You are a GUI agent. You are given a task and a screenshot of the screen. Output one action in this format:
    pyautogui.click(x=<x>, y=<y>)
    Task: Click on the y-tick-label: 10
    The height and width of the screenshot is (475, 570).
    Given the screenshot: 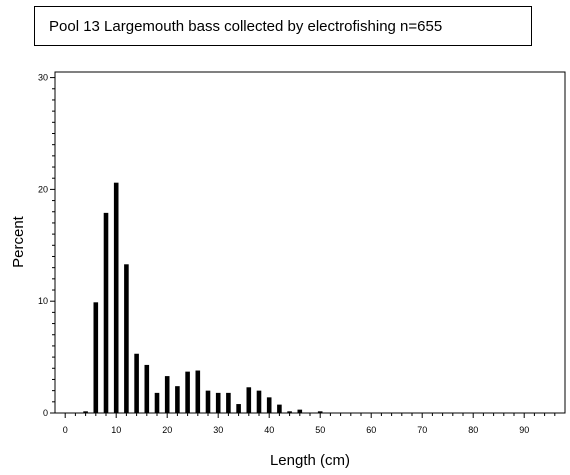 What is the action you would take?
    pyautogui.click(x=43, y=301)
    